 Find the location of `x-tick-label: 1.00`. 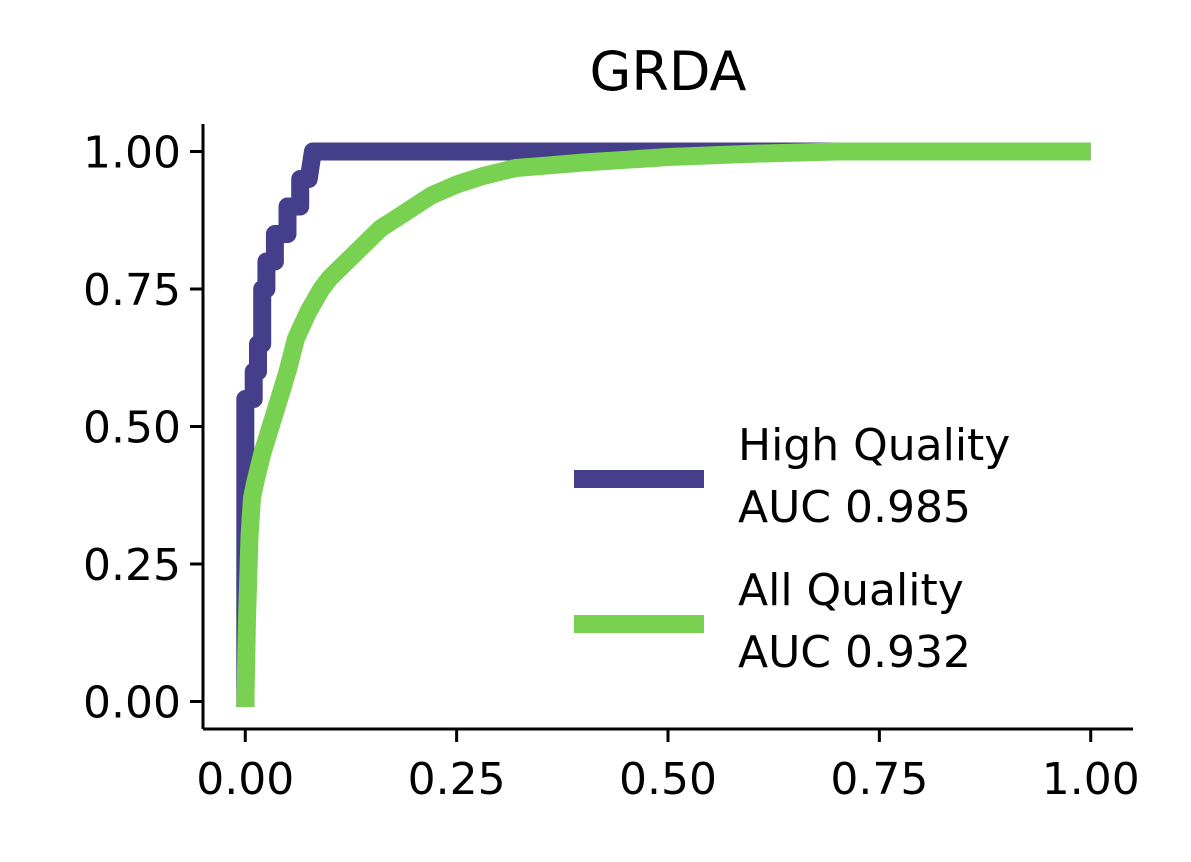

x-tick-label: 1.00 is located at coordinates (1091, 779).